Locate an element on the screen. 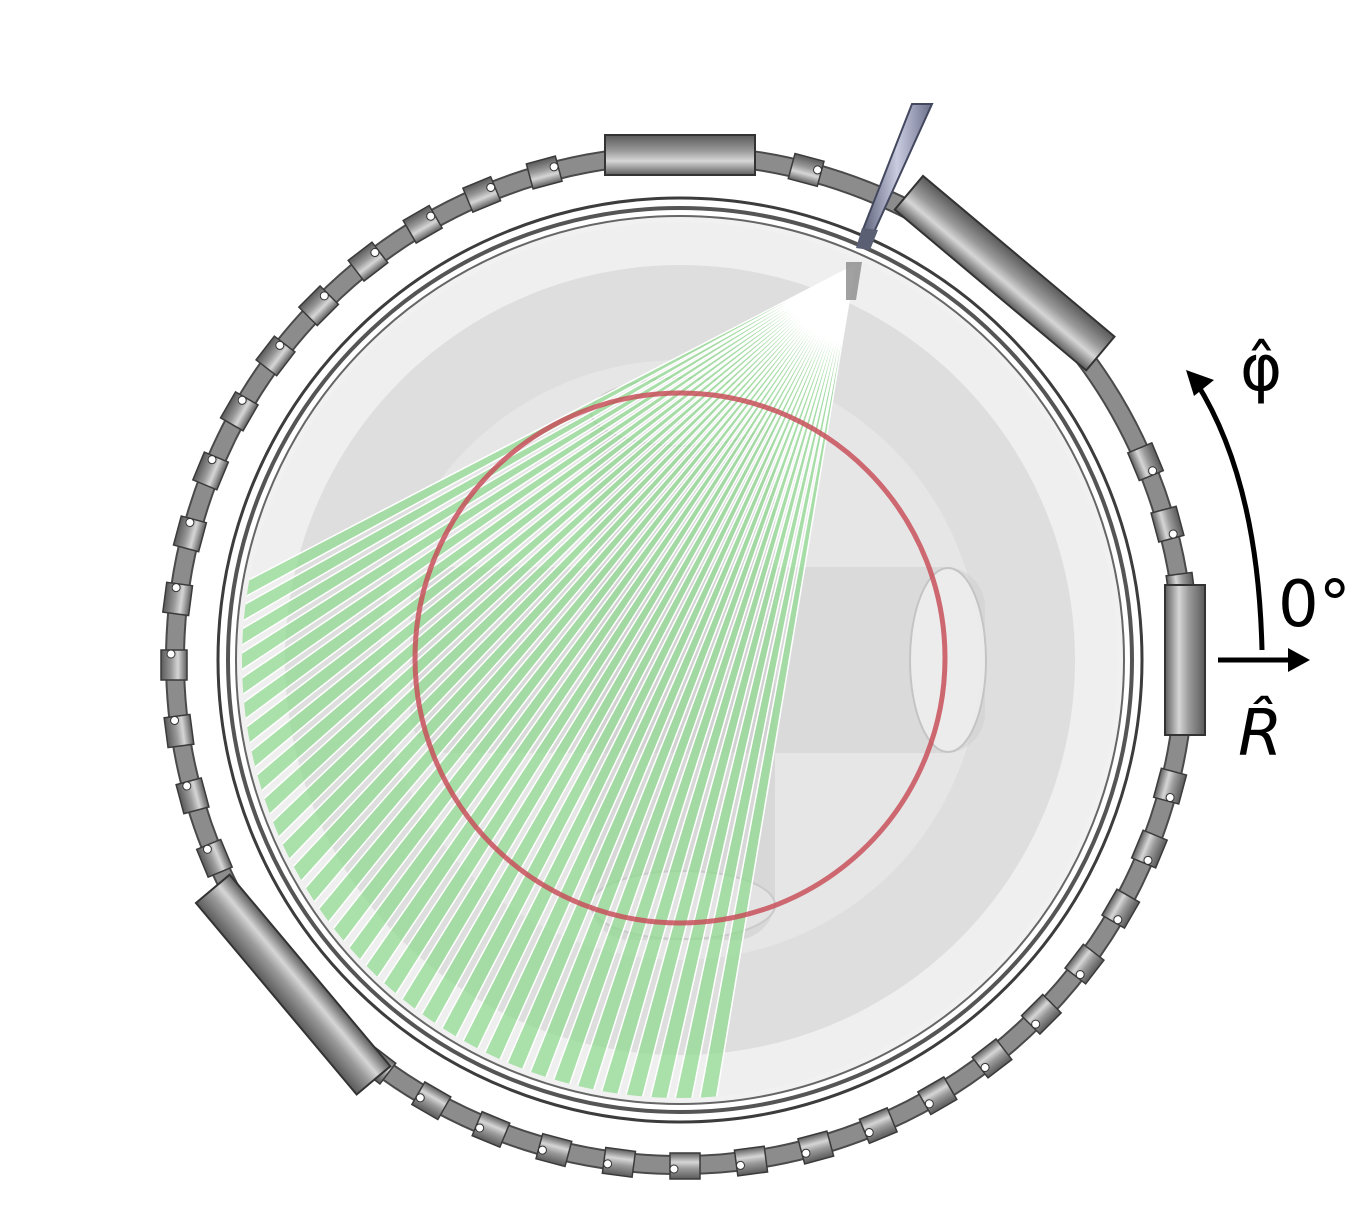 This screenshot has height=1216, width=1354. angle-label: 0° is located at coordinates (1314, 605).